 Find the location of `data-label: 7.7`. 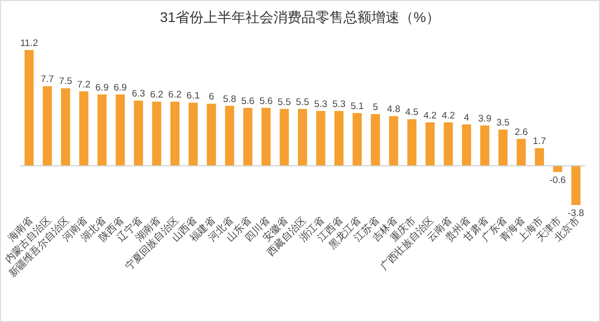

data-label: 7.7 is located at coordinates (47, 80).